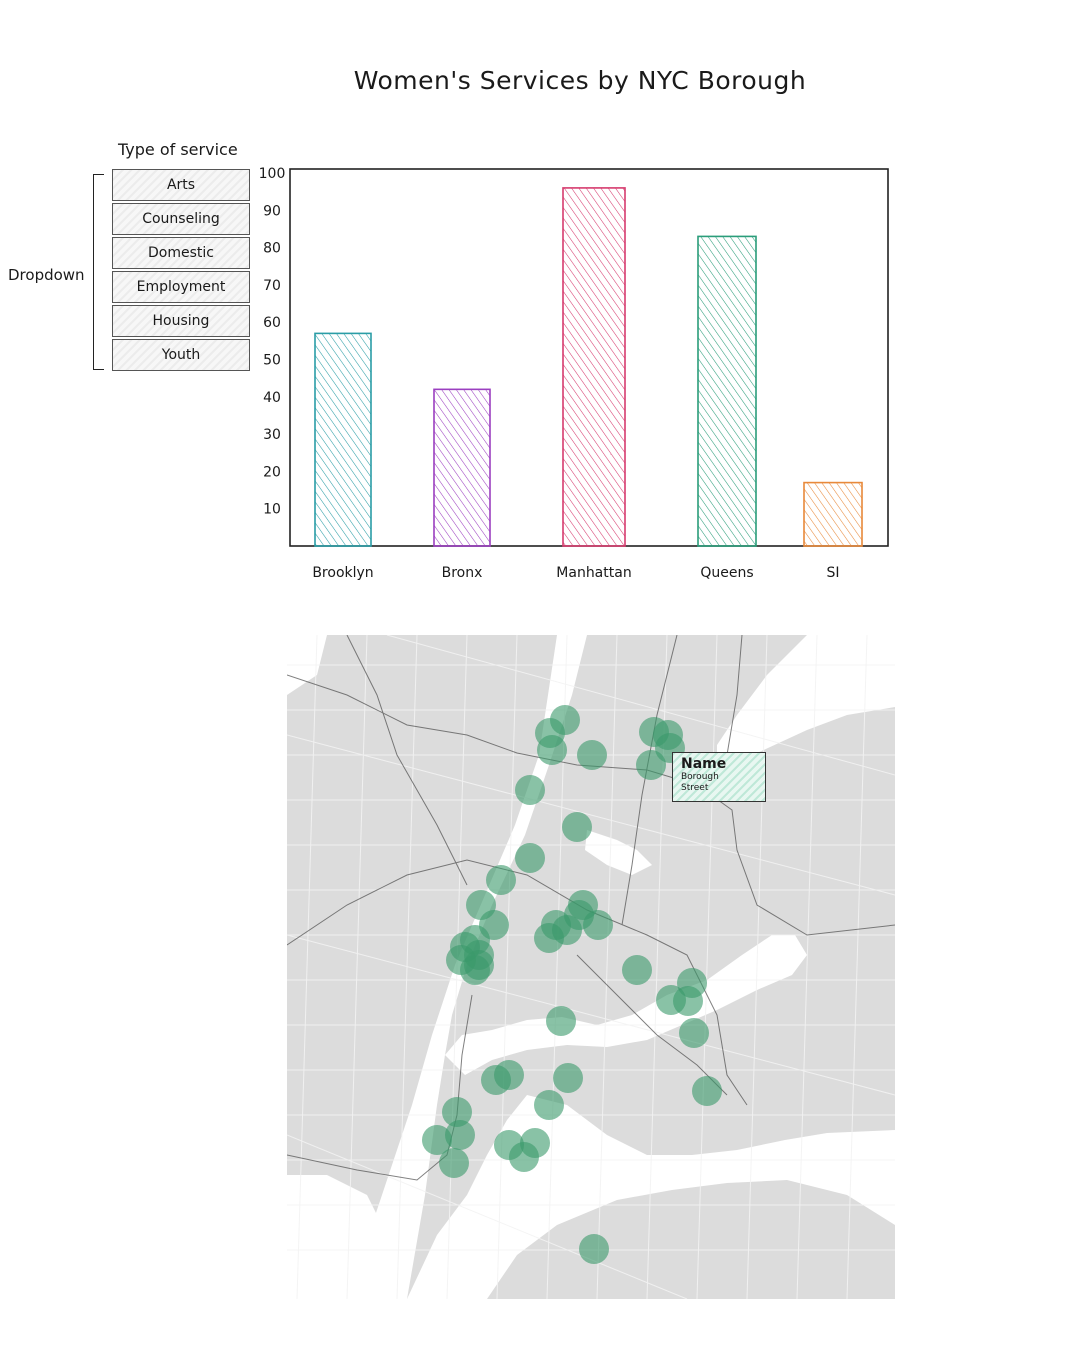  What do you see at coordinates (695, 788) in the screenshot?
I see `tooltip-street: Street` at bounding box center [695, 788].